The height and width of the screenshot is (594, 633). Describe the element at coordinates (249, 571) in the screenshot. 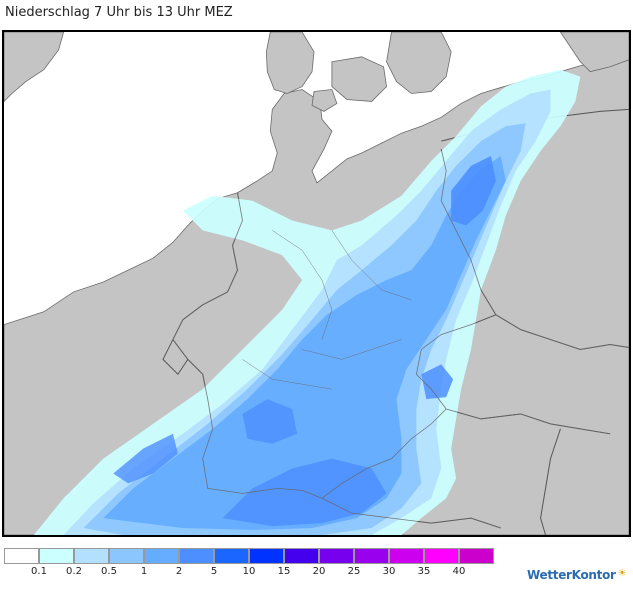

I see `legend-label: 10` at that location.